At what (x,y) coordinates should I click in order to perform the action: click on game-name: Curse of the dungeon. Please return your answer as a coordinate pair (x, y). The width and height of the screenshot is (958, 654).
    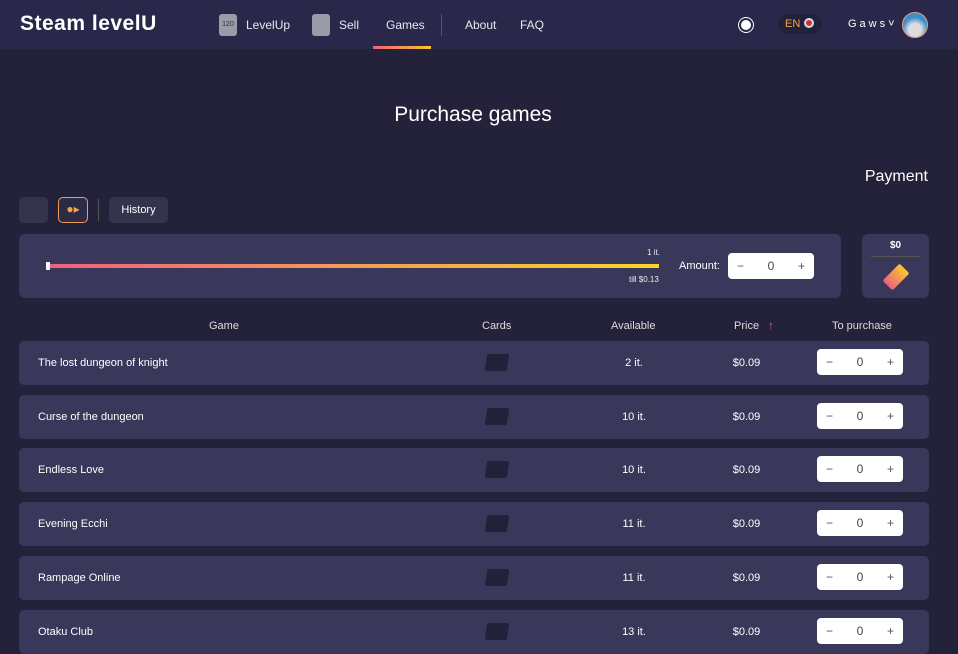
    Looking at the image, I should click on (91, 417).